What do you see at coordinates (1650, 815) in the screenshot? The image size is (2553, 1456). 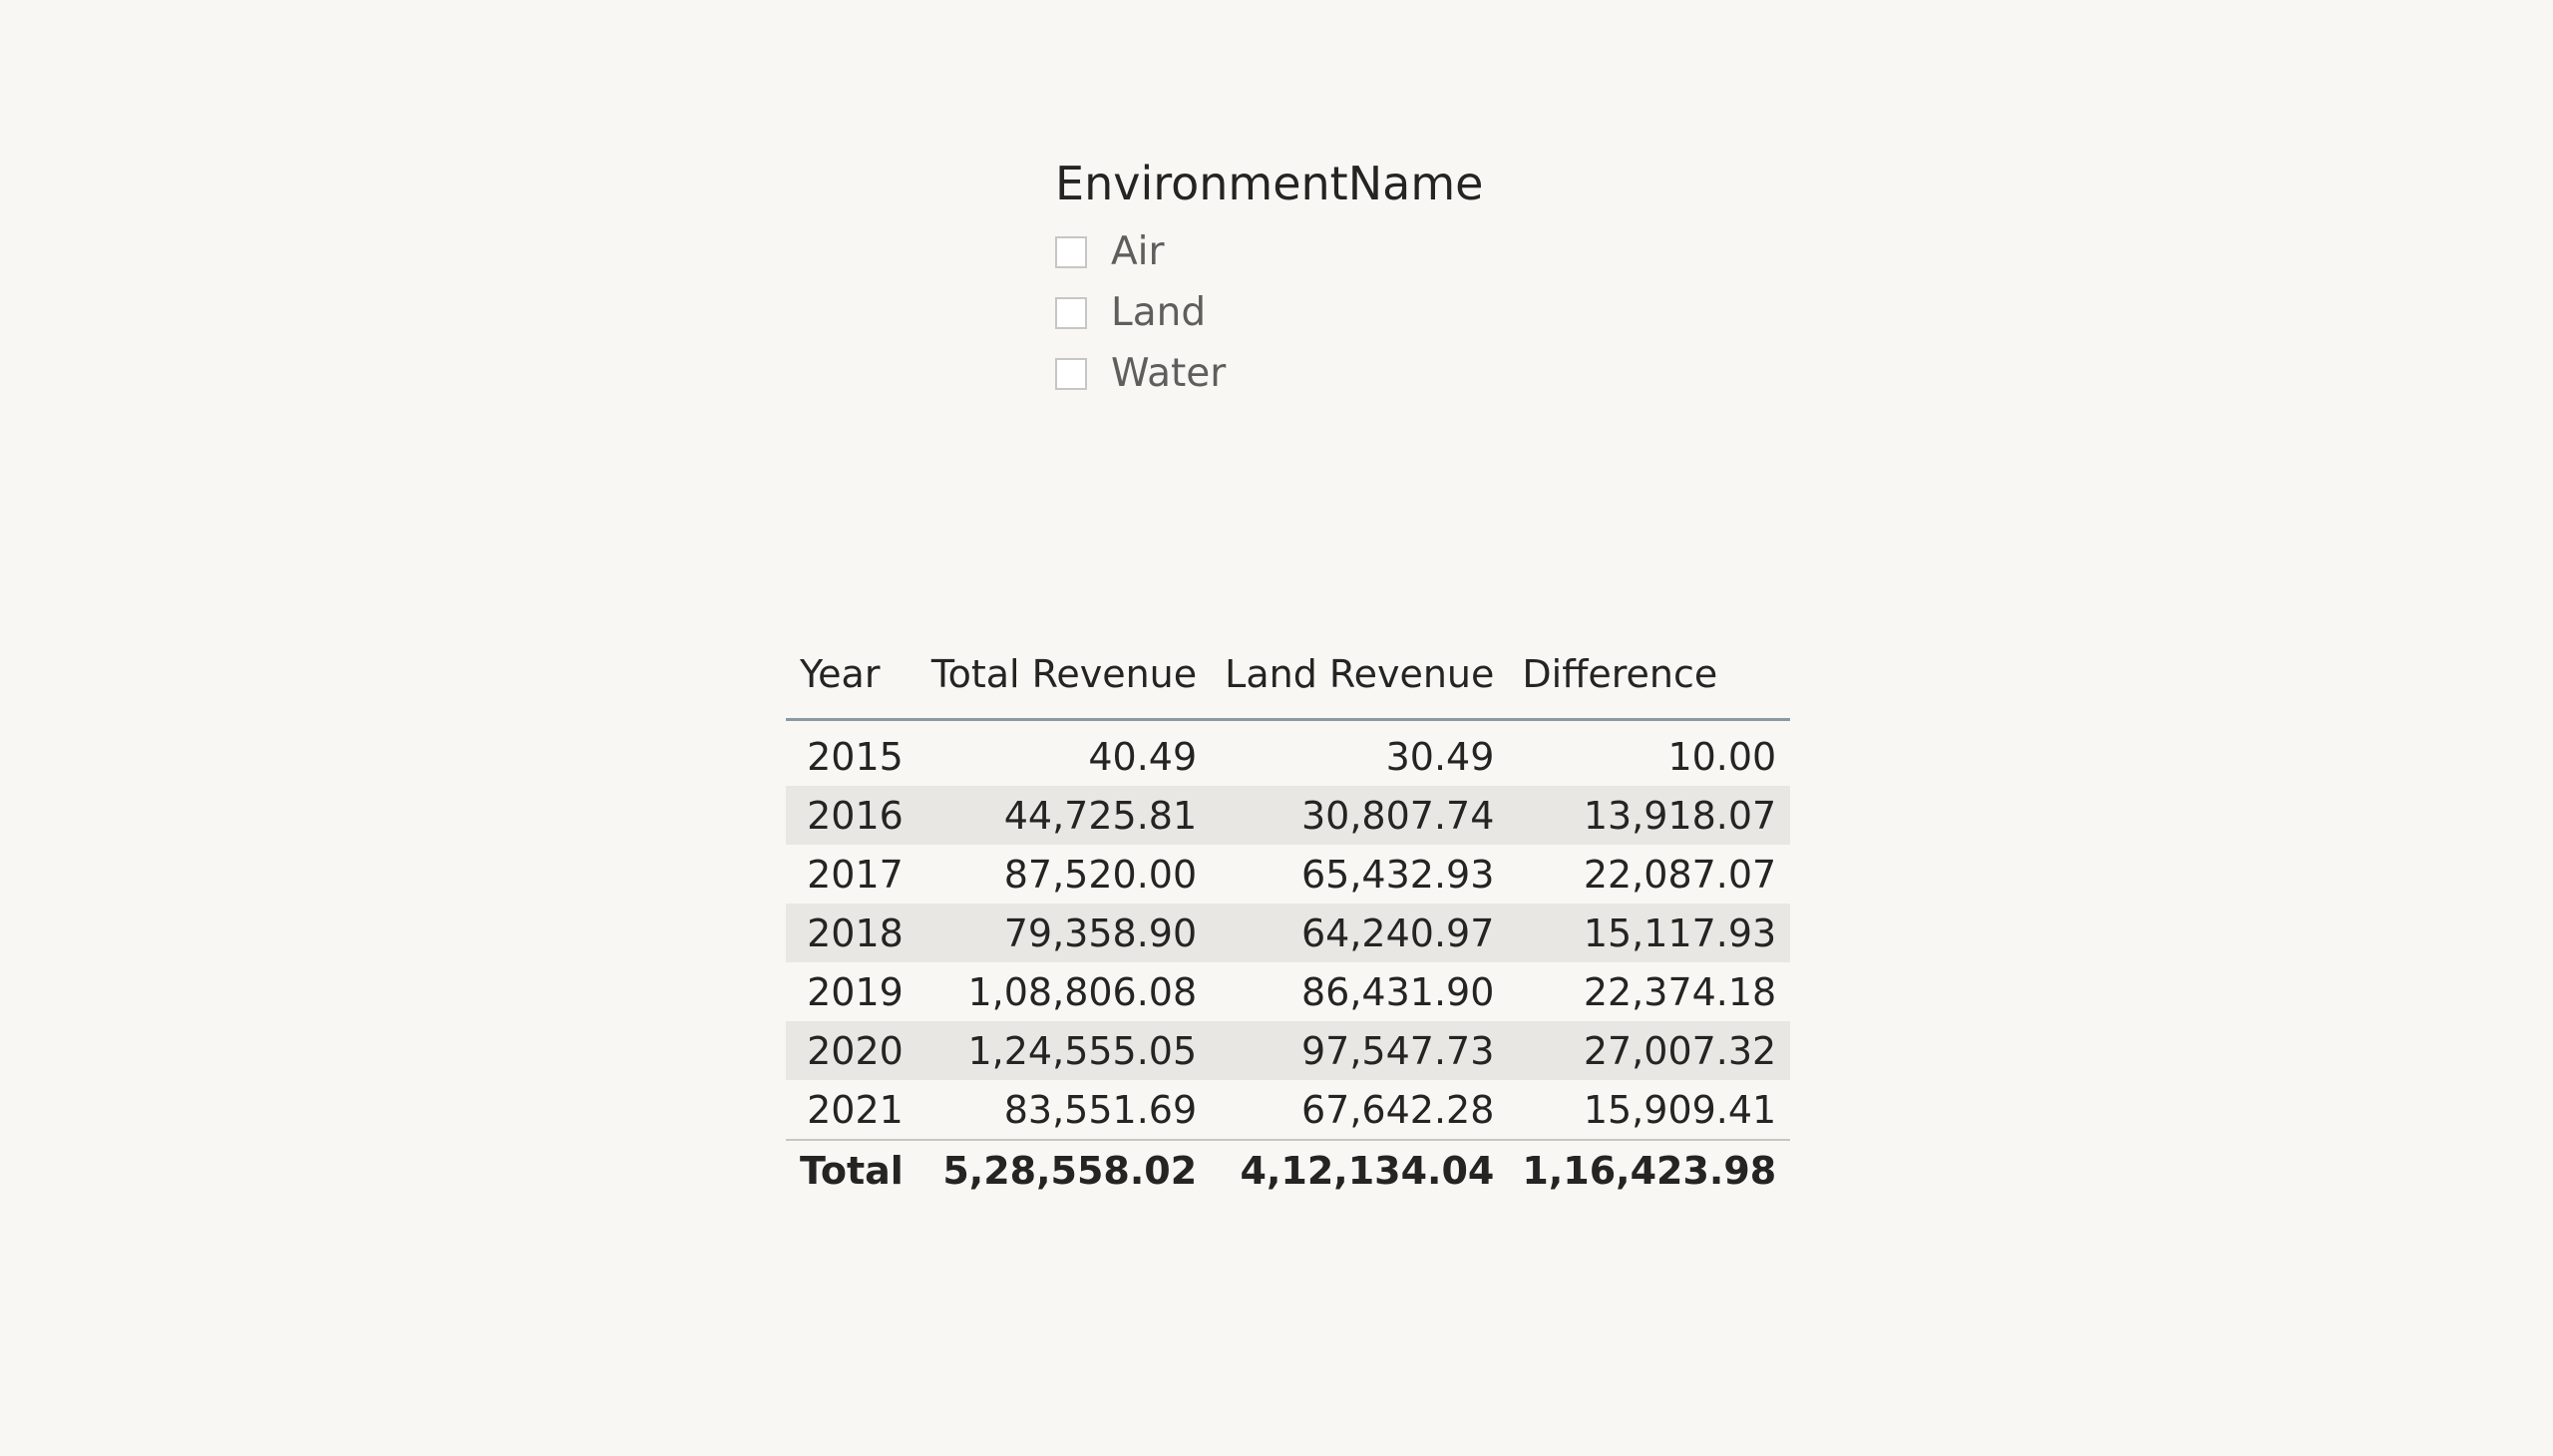 I see `cell-difference: 13,918.07` at bounding box center [1650, 815].